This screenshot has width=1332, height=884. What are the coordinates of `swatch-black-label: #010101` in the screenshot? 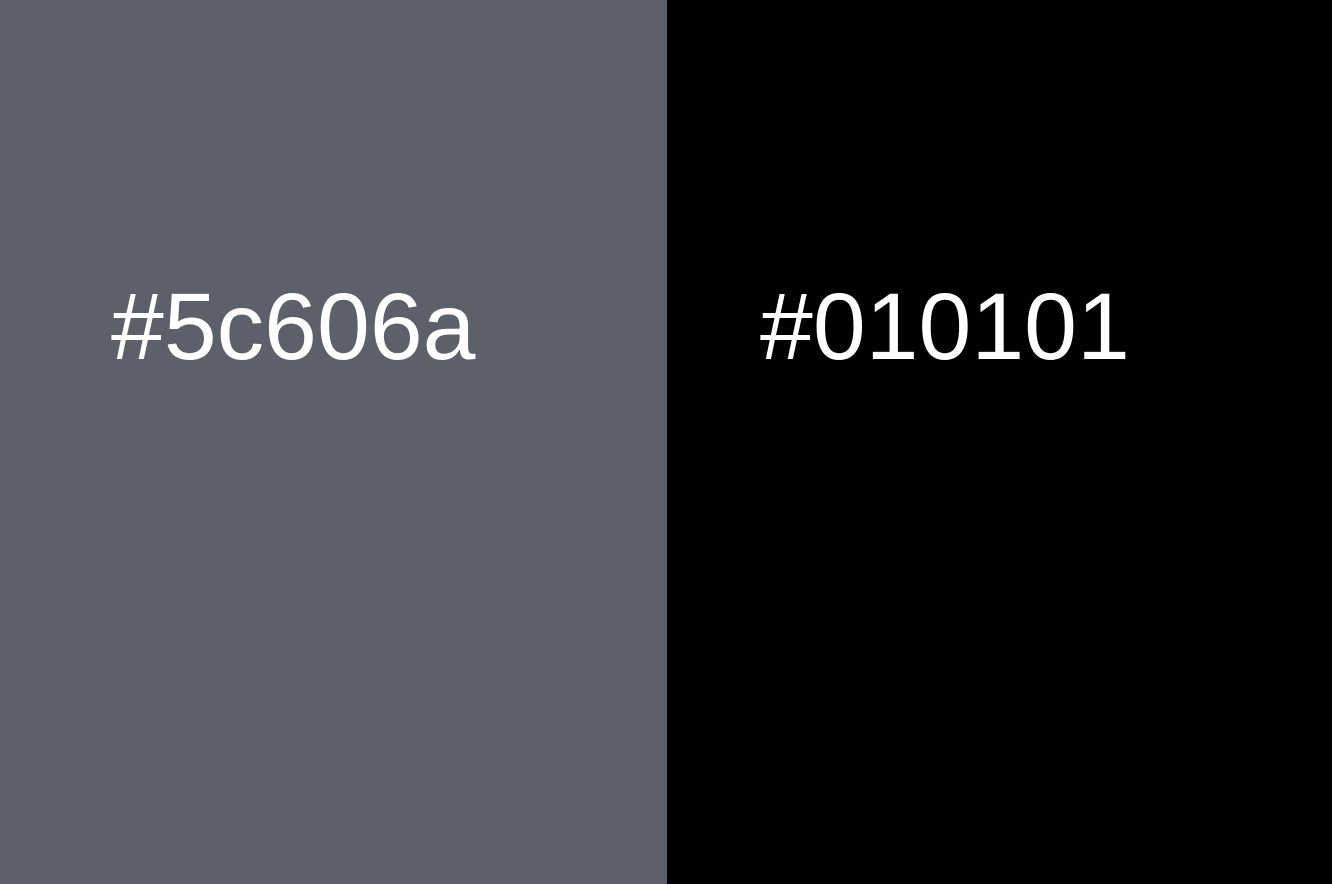 It's located at (945, 327).